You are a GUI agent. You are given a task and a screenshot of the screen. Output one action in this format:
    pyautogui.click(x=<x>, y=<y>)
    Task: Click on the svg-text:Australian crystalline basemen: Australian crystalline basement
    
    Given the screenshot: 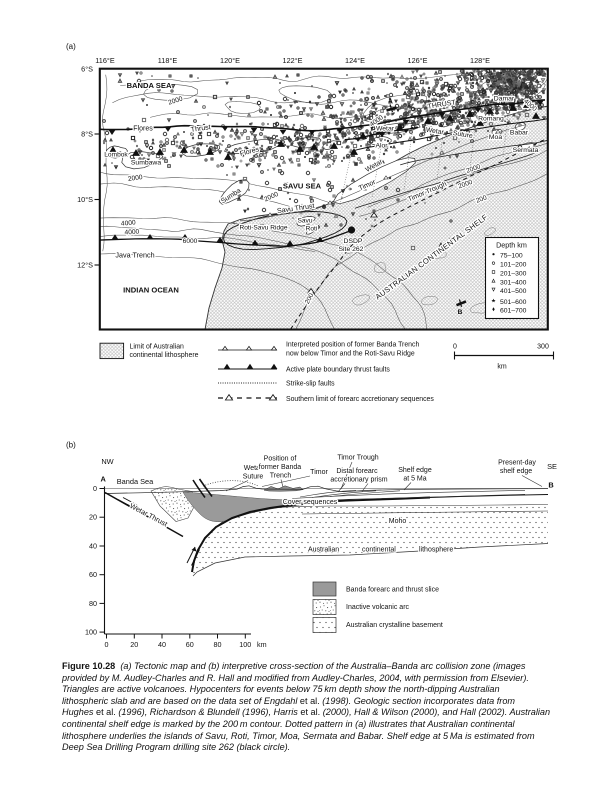 What is the action you would take?
    pyautogui.click(x=394, y=625)
    